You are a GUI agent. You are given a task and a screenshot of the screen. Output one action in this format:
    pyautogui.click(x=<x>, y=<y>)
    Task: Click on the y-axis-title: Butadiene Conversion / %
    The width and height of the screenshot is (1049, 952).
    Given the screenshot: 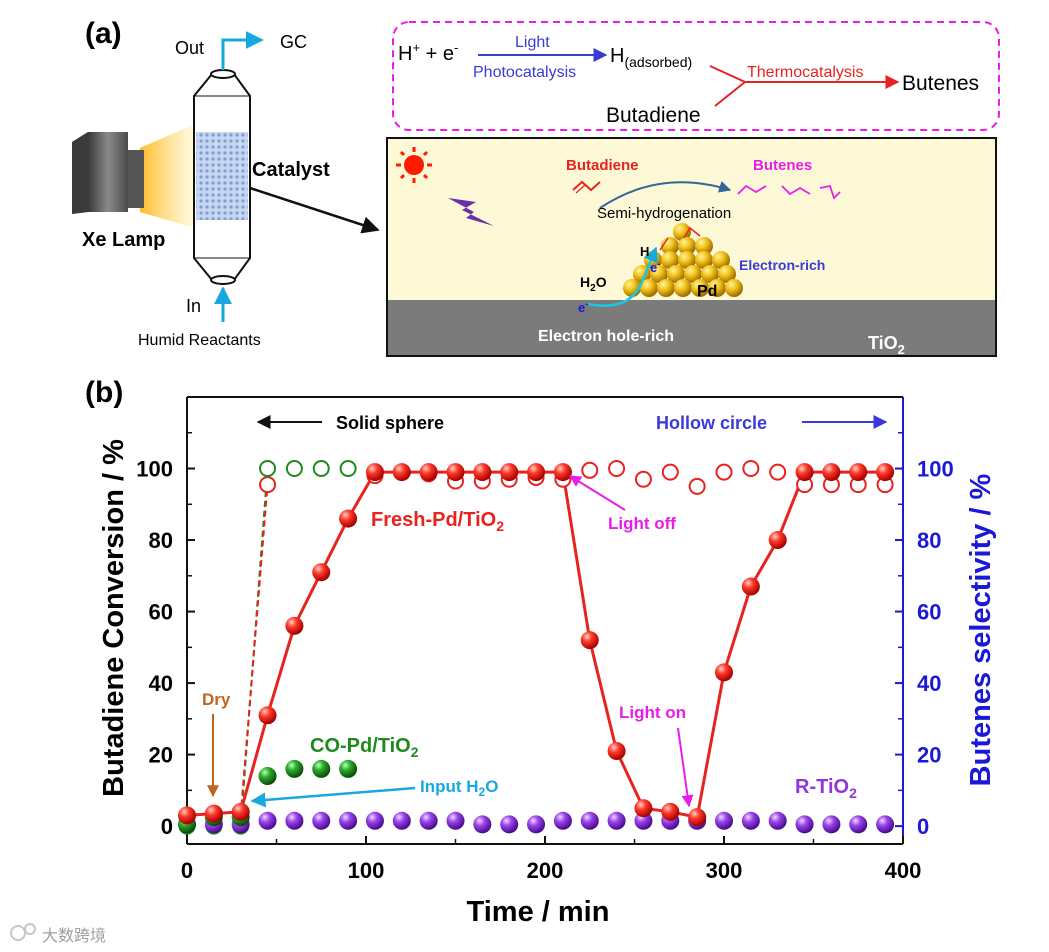 What is the action you would take?
    pyautogui.click(x=114, y=618)
    